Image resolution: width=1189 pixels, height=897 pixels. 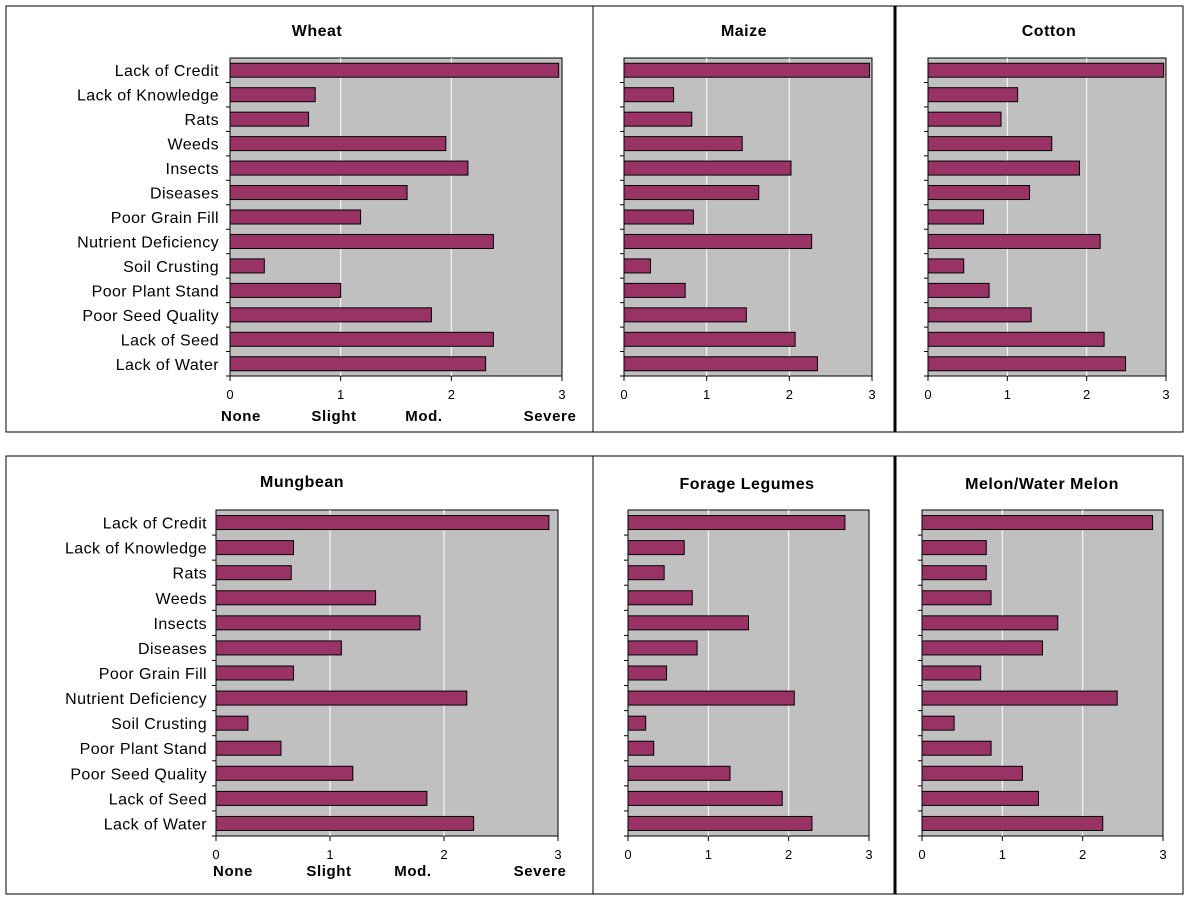 What do you see at coordinates (1042, 484) in the screenshot?
I see `chart-title: Melon/Water Melon` at bounding box center [1042, 484].